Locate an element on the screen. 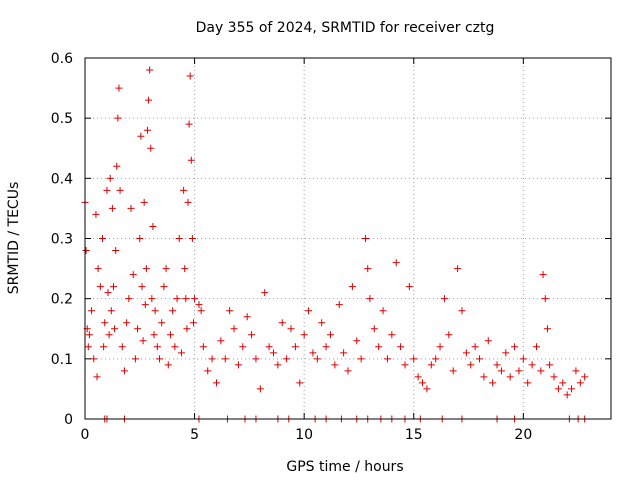 This screenshot has height=480, width=640. y-axis-label: SRMTID / TECUs is located at coordinates (14, 238).